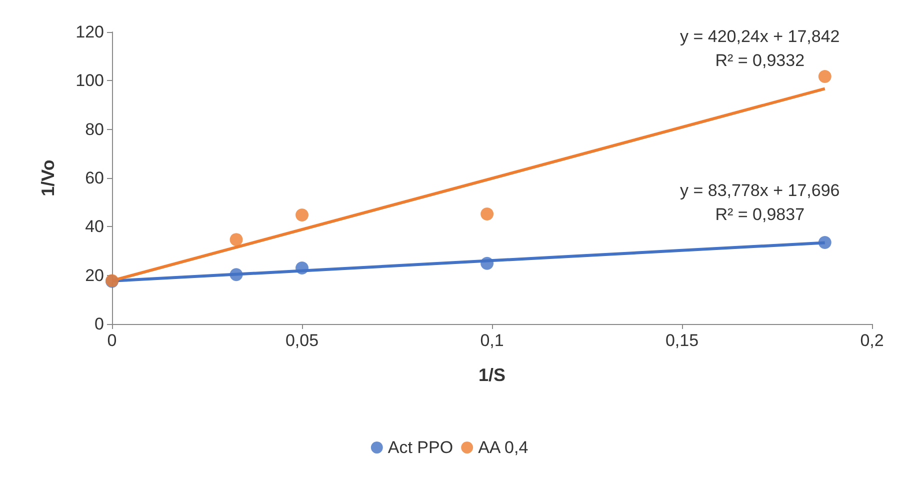 Image resolution: width=900 pixels, height=477 pixels. Describe the element at coordinates (421, 447) in the screenshot. I see `legend-label: Act PPO` at that location.